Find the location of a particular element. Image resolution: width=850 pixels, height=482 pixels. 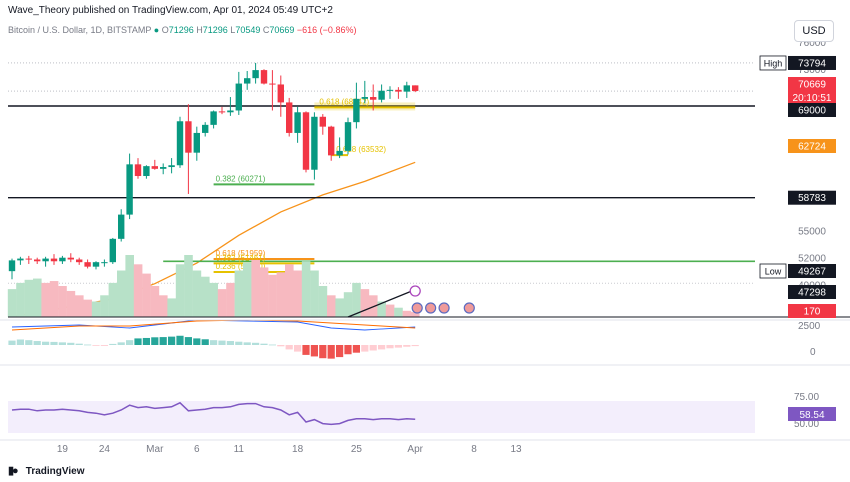

x-tick-label: Mar is located at coordinates (155, 449).